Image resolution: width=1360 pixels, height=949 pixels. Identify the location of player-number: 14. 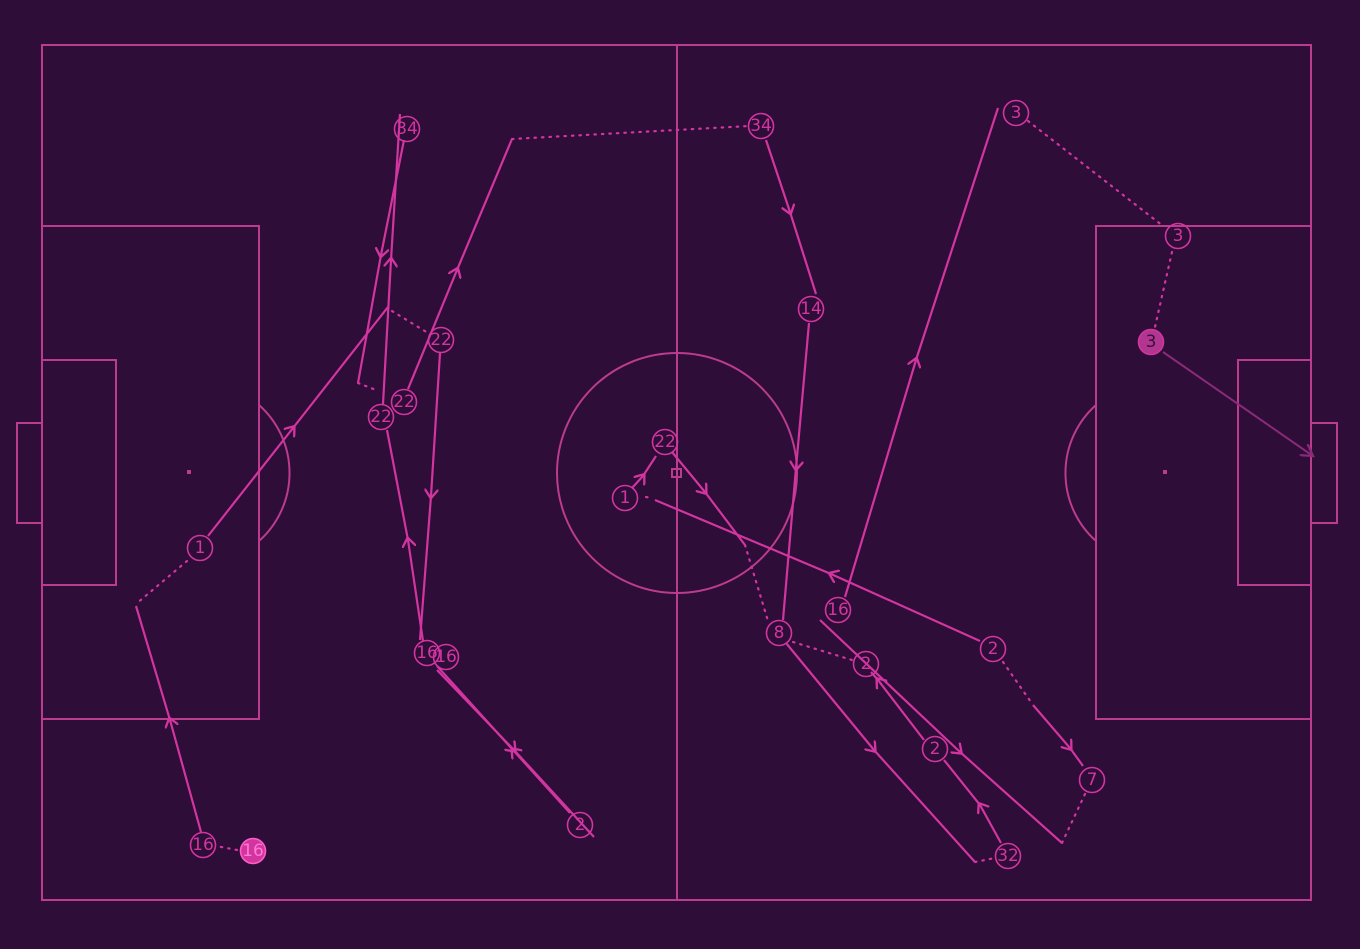
(811, 309).